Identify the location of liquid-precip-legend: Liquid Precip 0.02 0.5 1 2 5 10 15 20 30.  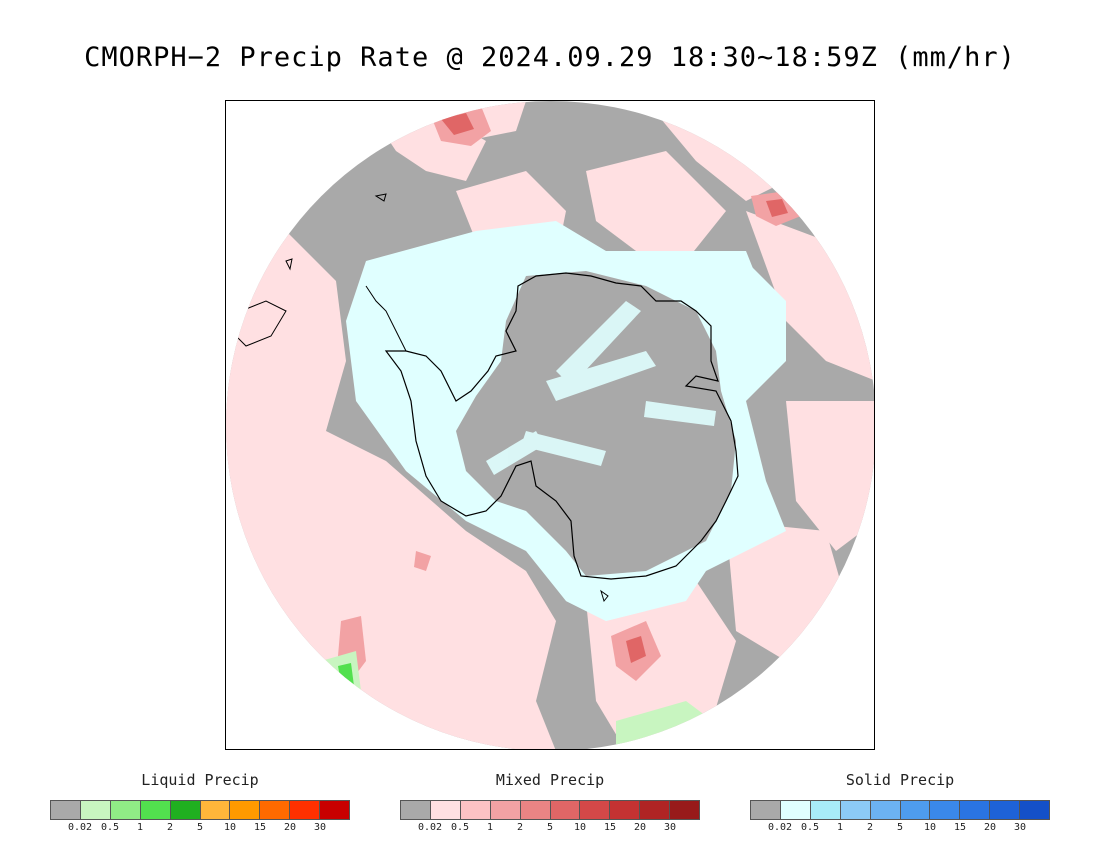
(200, 803).